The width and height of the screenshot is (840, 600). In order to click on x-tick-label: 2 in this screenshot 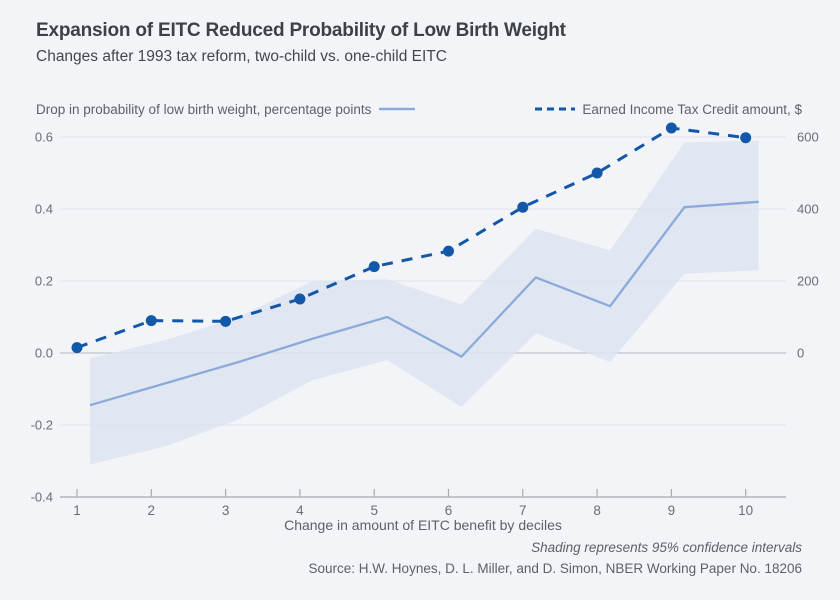, I will do `click(152, 510)`.